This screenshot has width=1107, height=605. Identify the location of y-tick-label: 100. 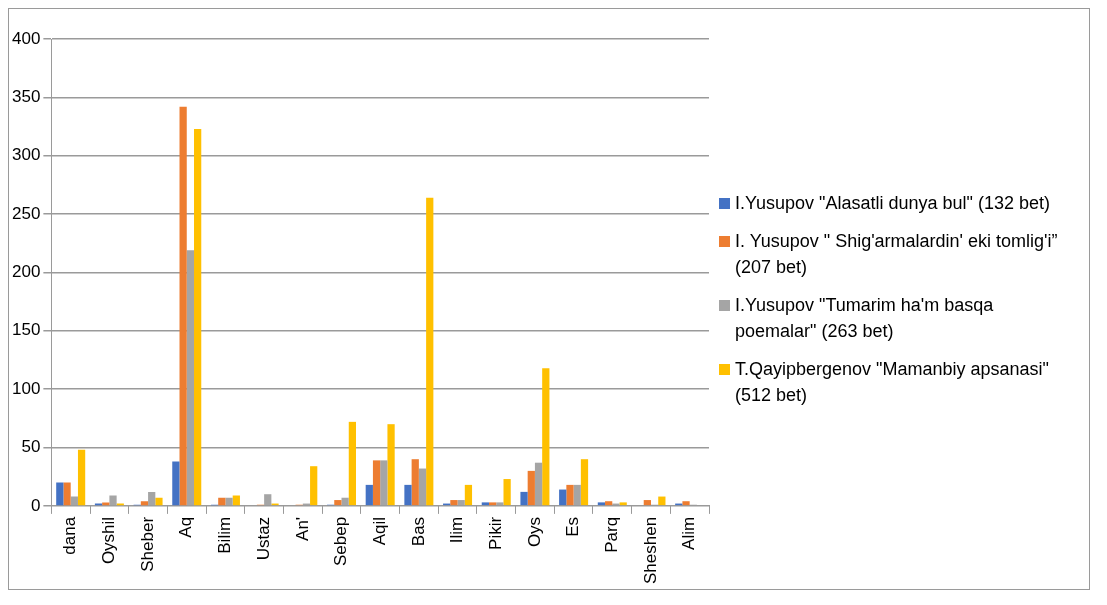
(26, 388).